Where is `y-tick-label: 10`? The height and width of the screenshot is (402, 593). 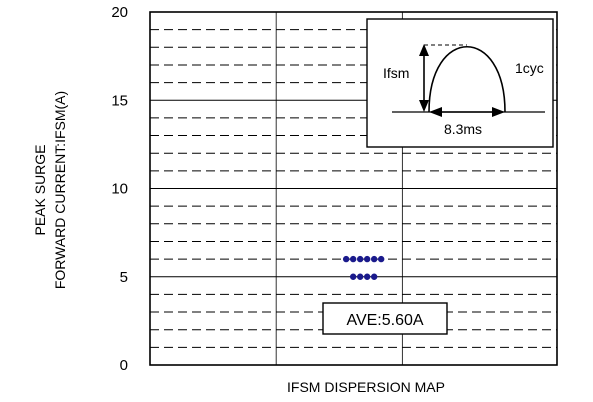 y-tick-label: 10 is located at coordinates (119, 189).